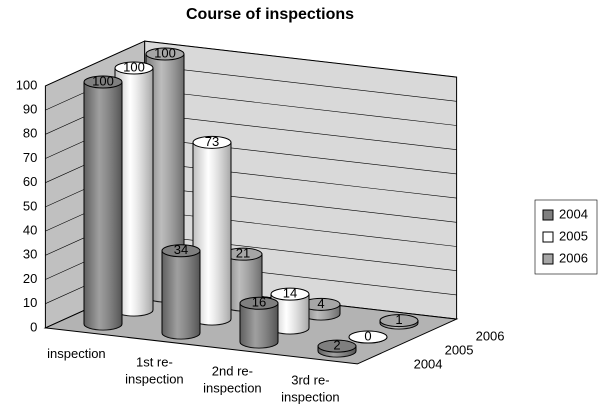  I want to click on x-tick-label: 3rd re-inspection, so click(310, 389).